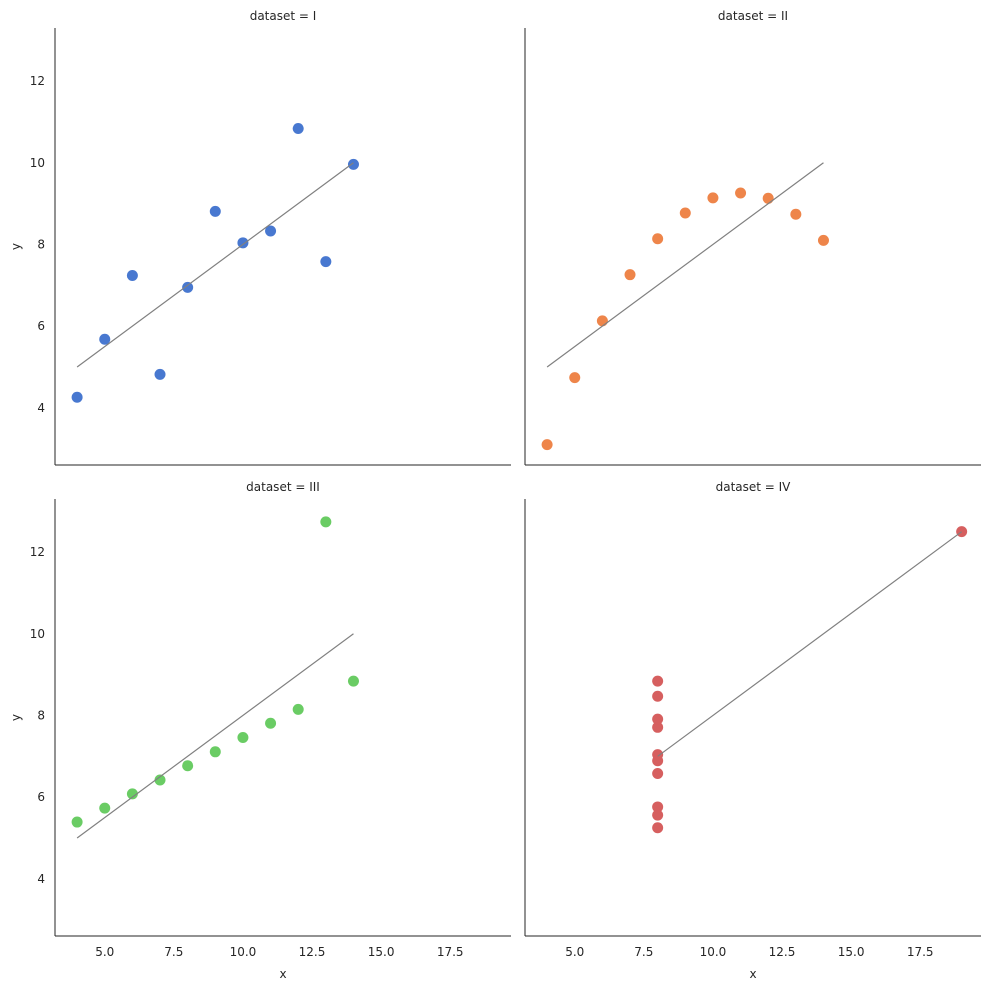 The height and width of the screenshot is (989, 989). I want to click on panel-title: dataset = I, so click(283, 16).